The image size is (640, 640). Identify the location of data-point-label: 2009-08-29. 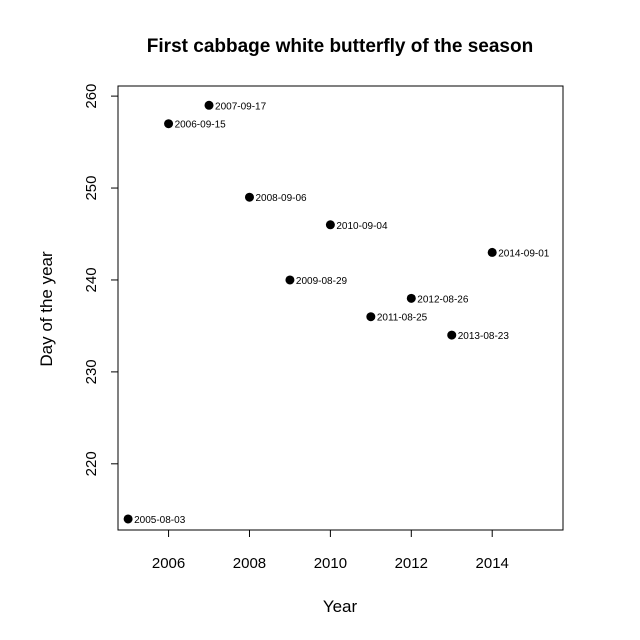
(322, 281).